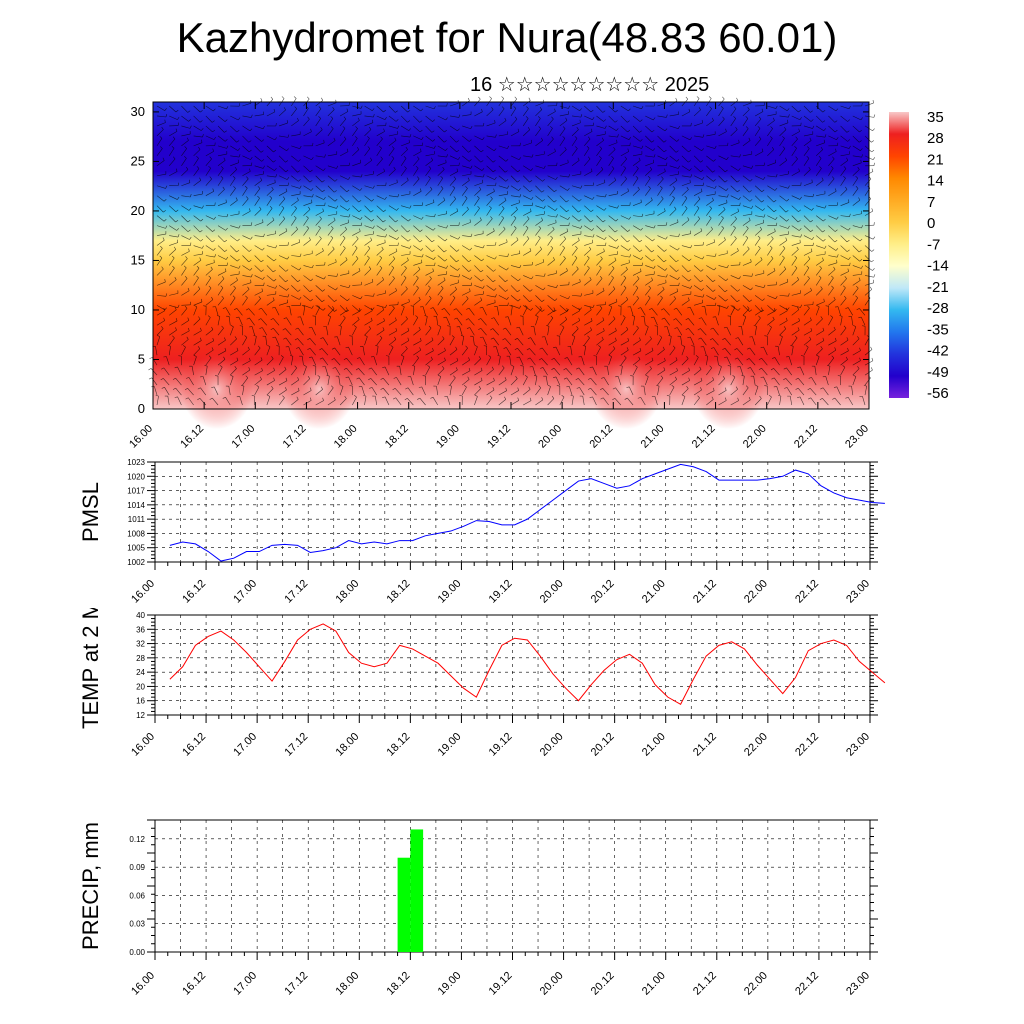  What do you see at coordinates (550, 437) in the screenshot?
I see `x-tick-label: 20.00` at bounding box center [550, 437].